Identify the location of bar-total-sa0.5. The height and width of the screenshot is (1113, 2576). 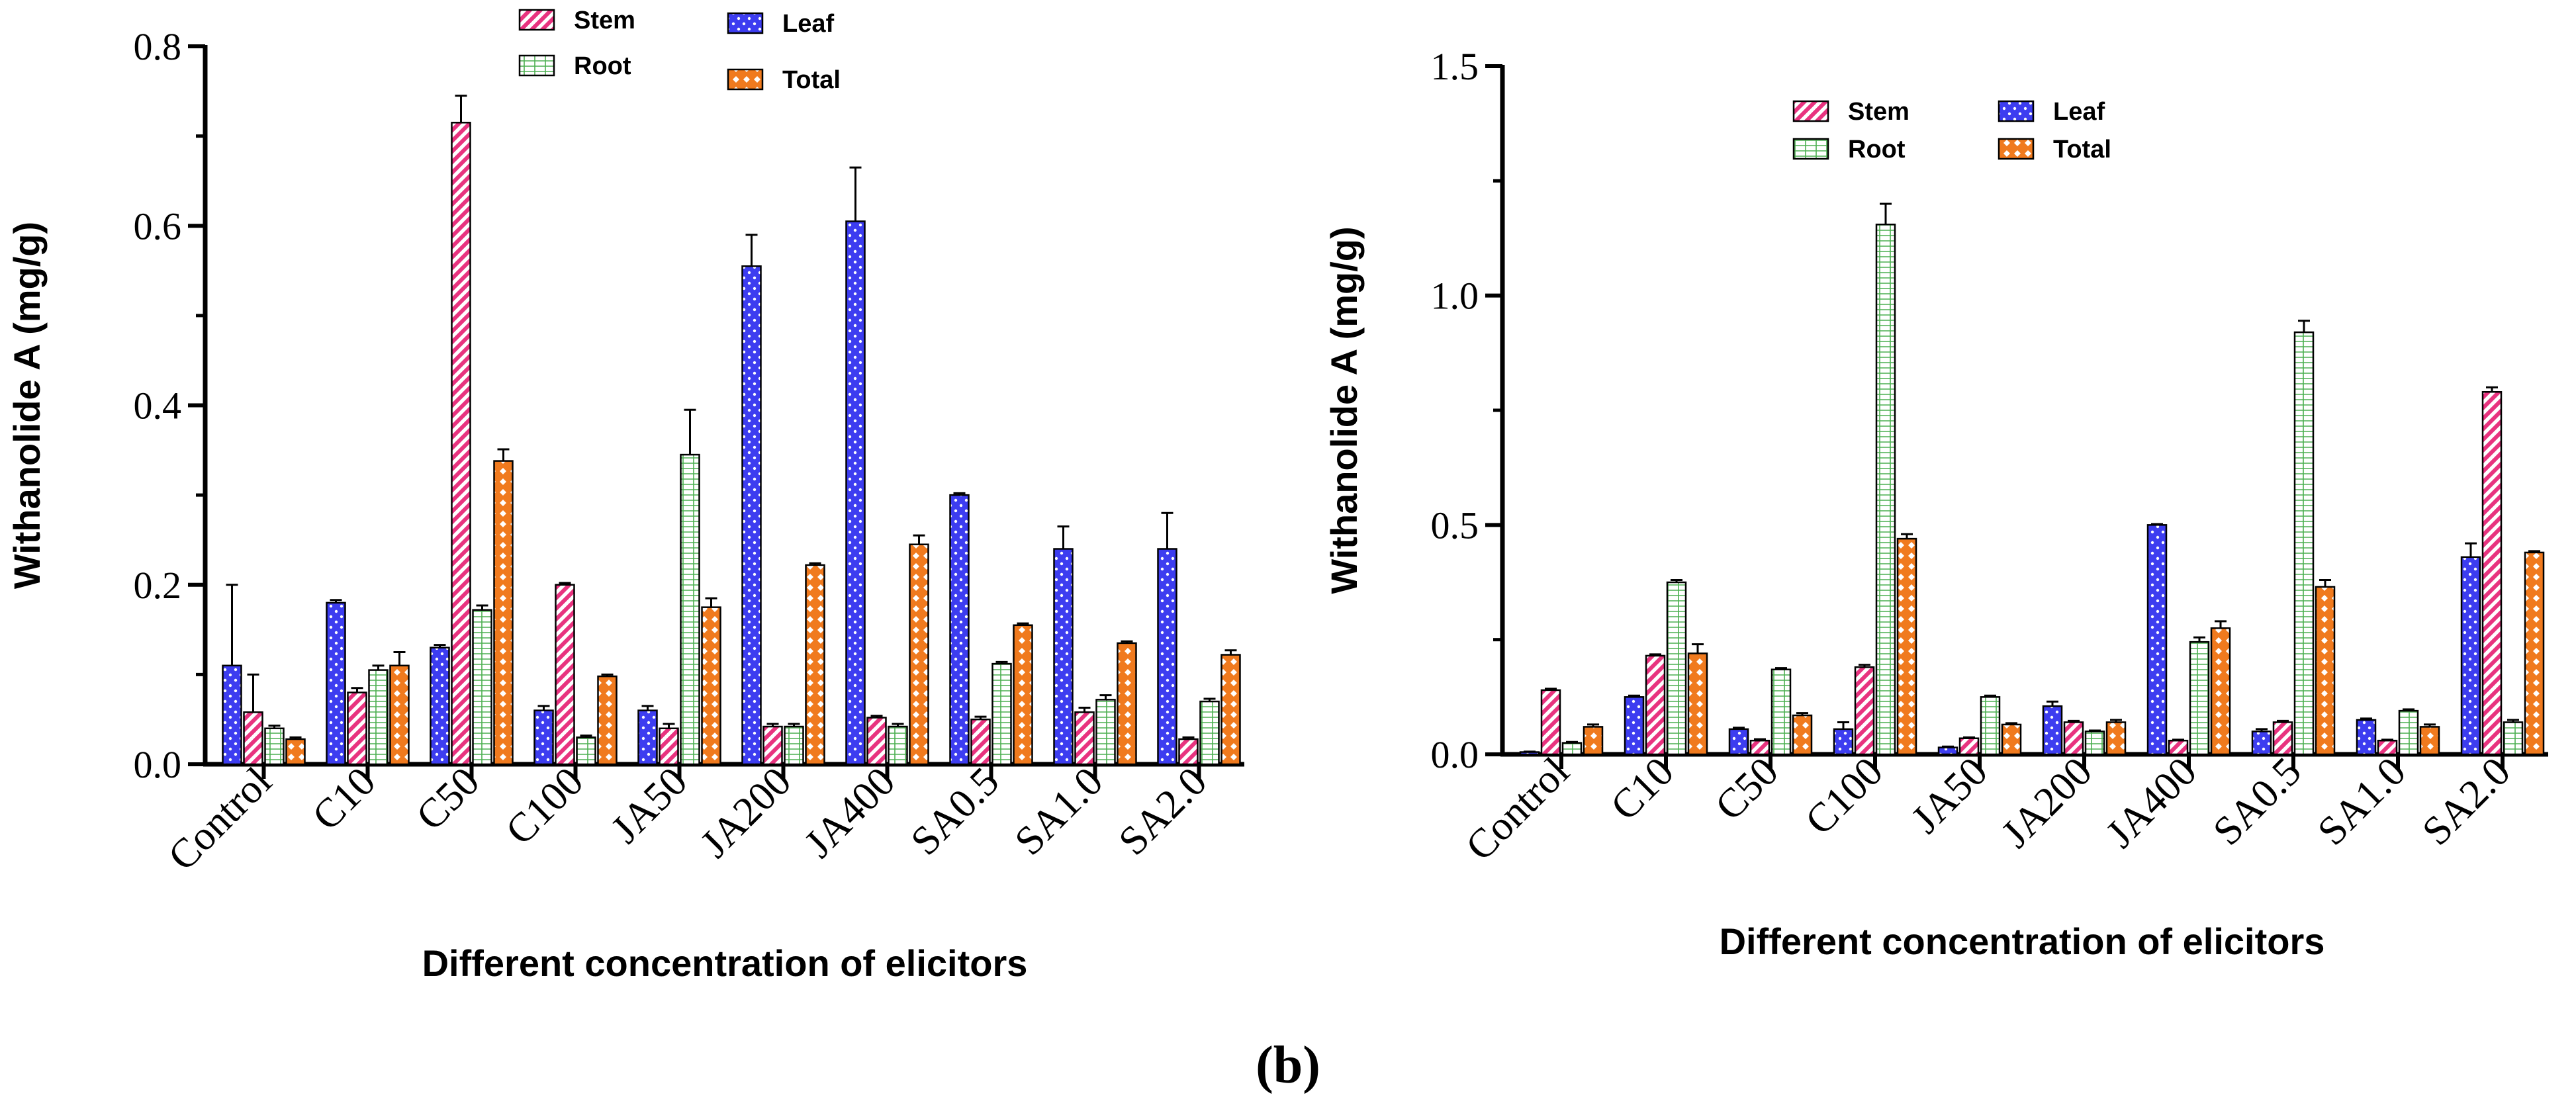
(2325, 671).